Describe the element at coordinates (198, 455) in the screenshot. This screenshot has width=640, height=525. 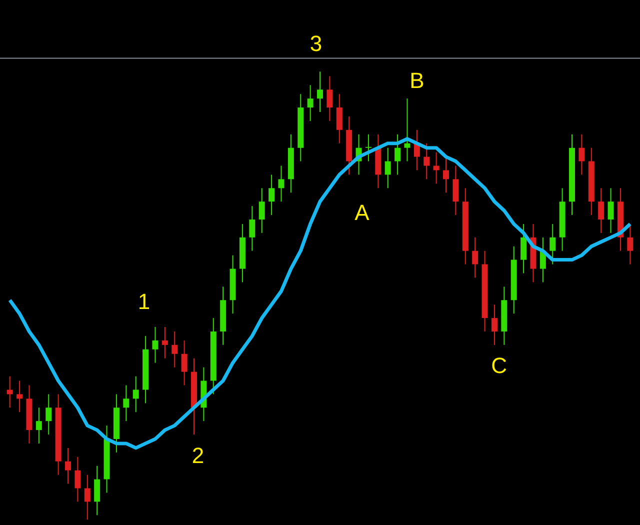
I see `annotation: 2` at that location.